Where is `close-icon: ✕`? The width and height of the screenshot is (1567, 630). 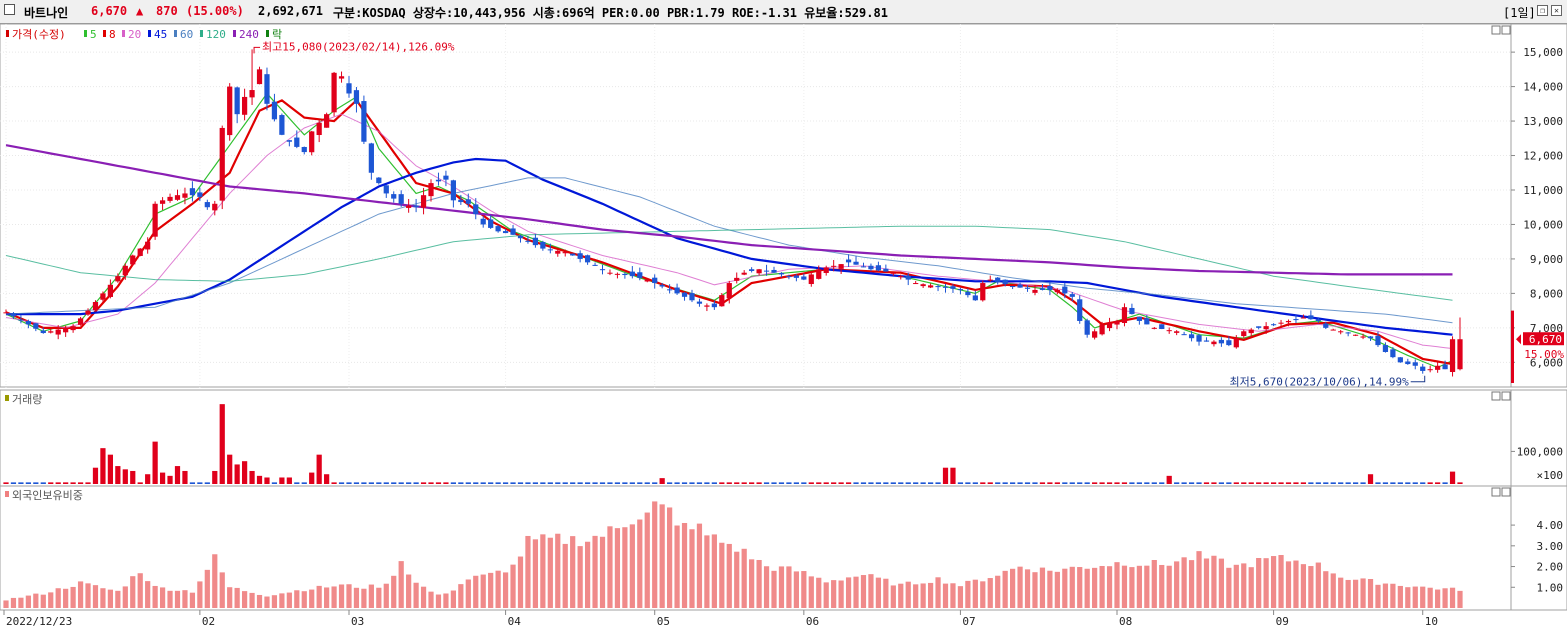 close-icon: ✕ is located at coordinates (1556, 10).